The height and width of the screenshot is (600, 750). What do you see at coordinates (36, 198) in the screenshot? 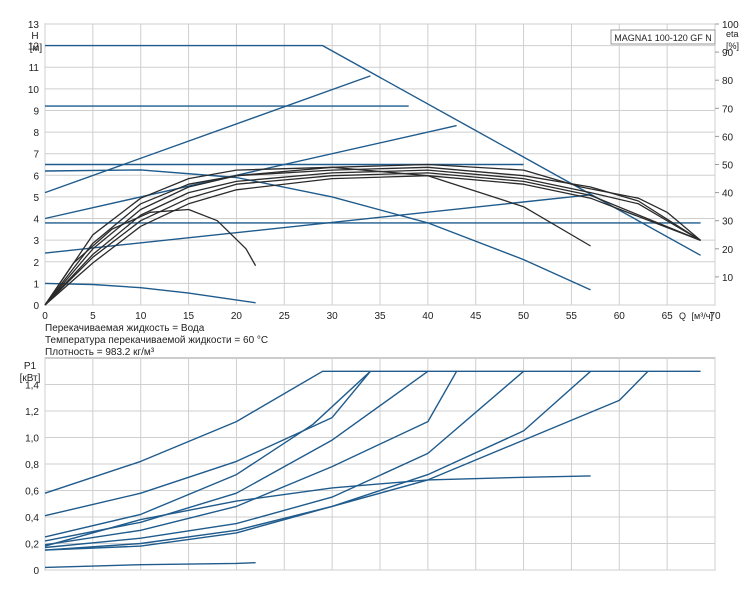
I see `head-tick-label: 5` at bounding box center [36, 198].